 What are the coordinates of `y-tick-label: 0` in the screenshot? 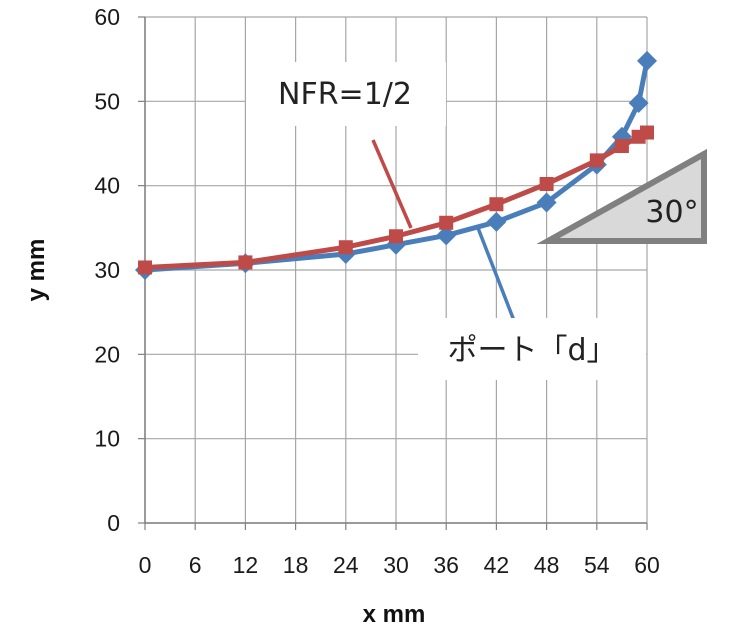 It's located at (113, 523).